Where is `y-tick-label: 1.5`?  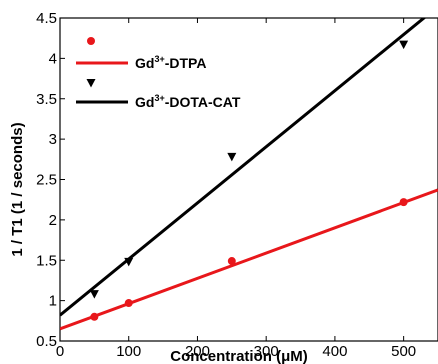
y-tick-label: 1.5 is located at coordinates (46, 260).